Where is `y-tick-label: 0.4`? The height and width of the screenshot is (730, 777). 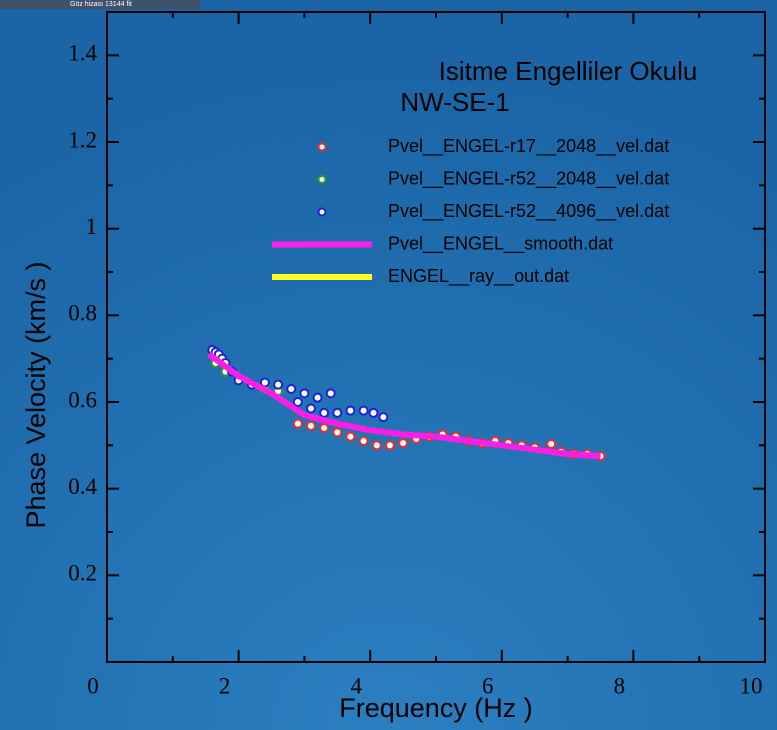
y-tick-label: 0.4 is located at coordinates (82, 486).